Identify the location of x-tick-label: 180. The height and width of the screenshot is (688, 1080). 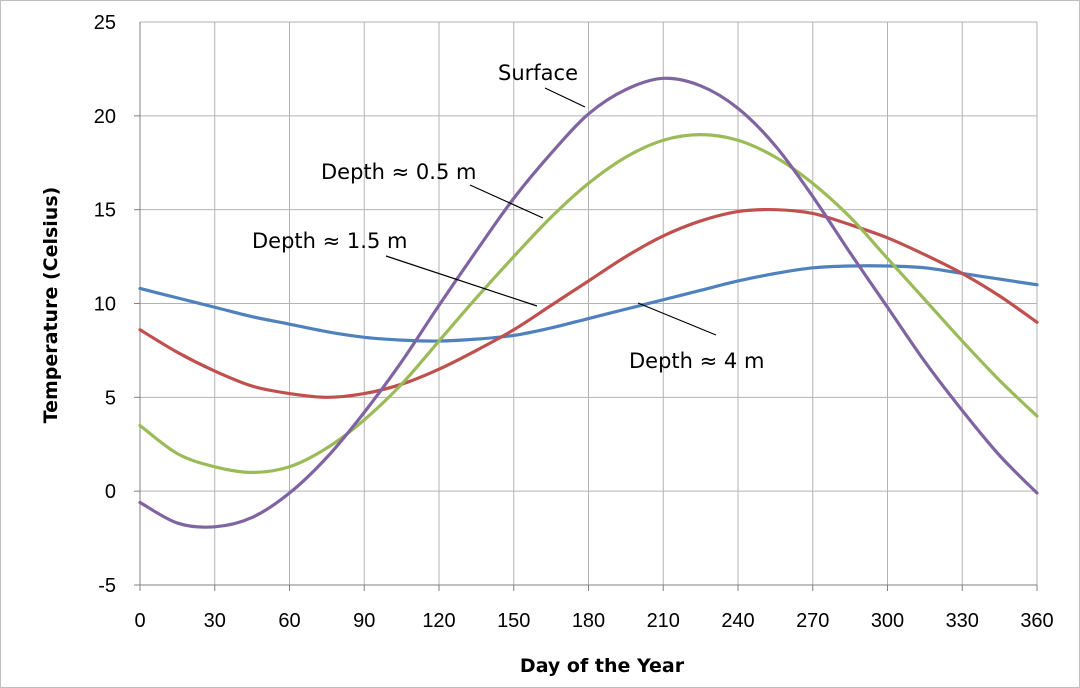
(588, 621).